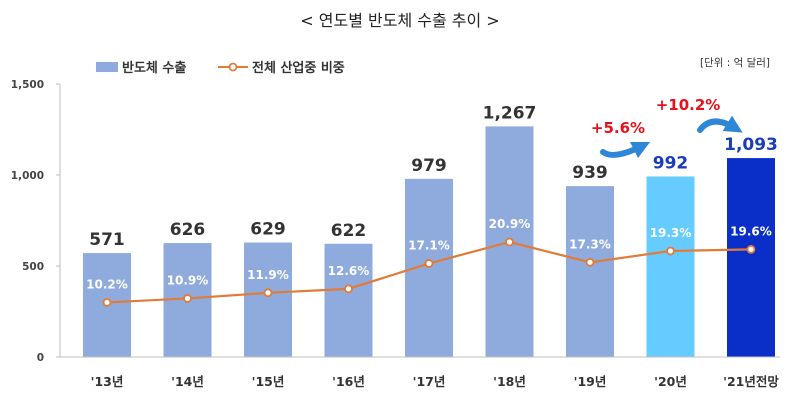  Describe the element at coordinates (27, 176) in the screenshot. I see `y-tick-label: 1,000` at that location.